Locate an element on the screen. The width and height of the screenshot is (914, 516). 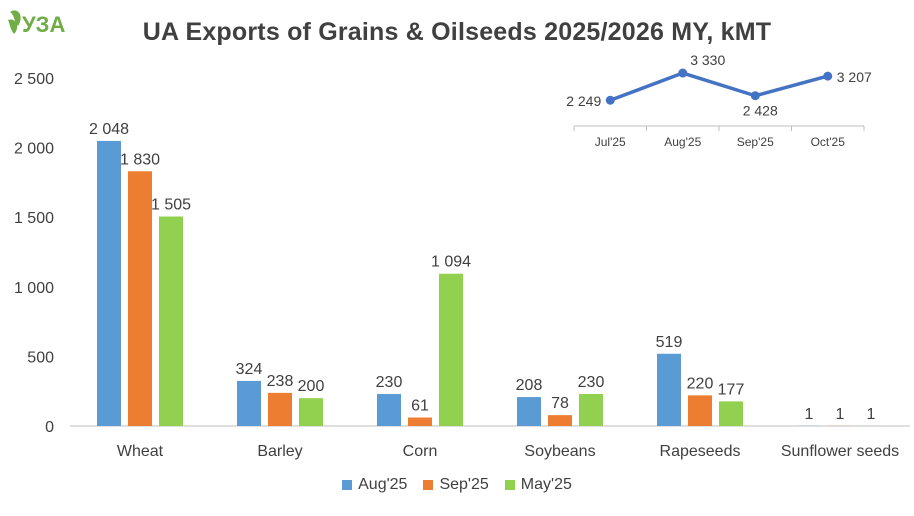
inset-category-label: Sep'25 is located at coordinates (755, 142).